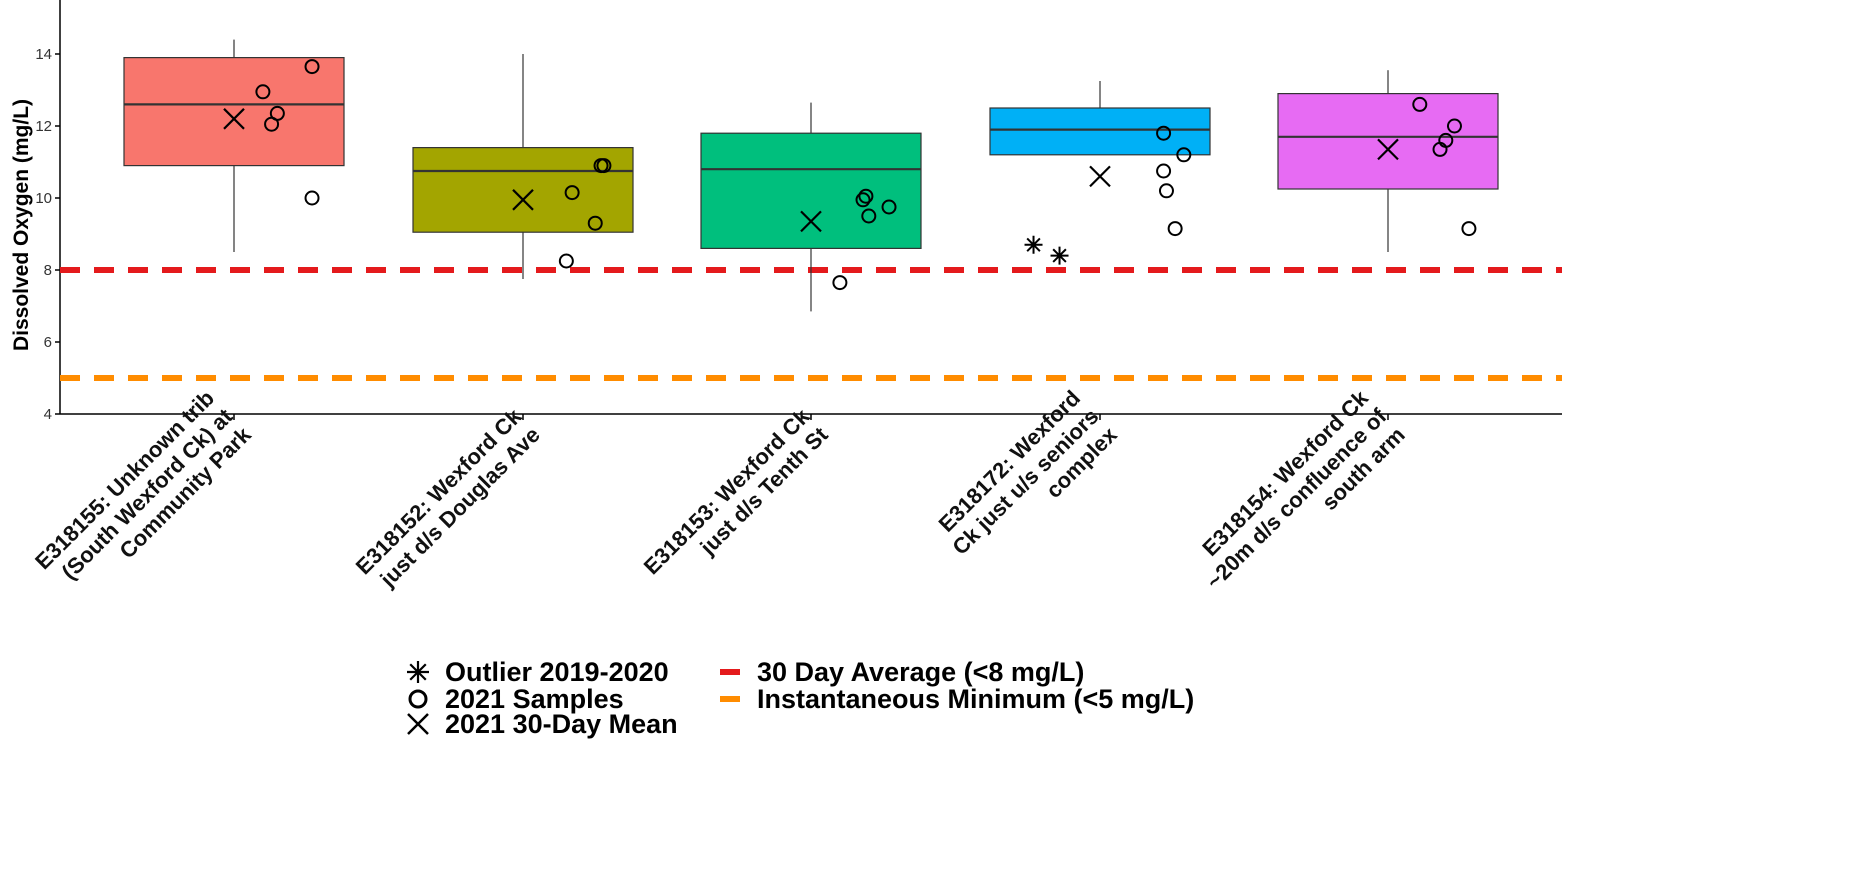 The width and height of the screenshot is (1852, 889). I want to click on x-tick-label-line: (South Wexford Ck) at, so click(147, 493).